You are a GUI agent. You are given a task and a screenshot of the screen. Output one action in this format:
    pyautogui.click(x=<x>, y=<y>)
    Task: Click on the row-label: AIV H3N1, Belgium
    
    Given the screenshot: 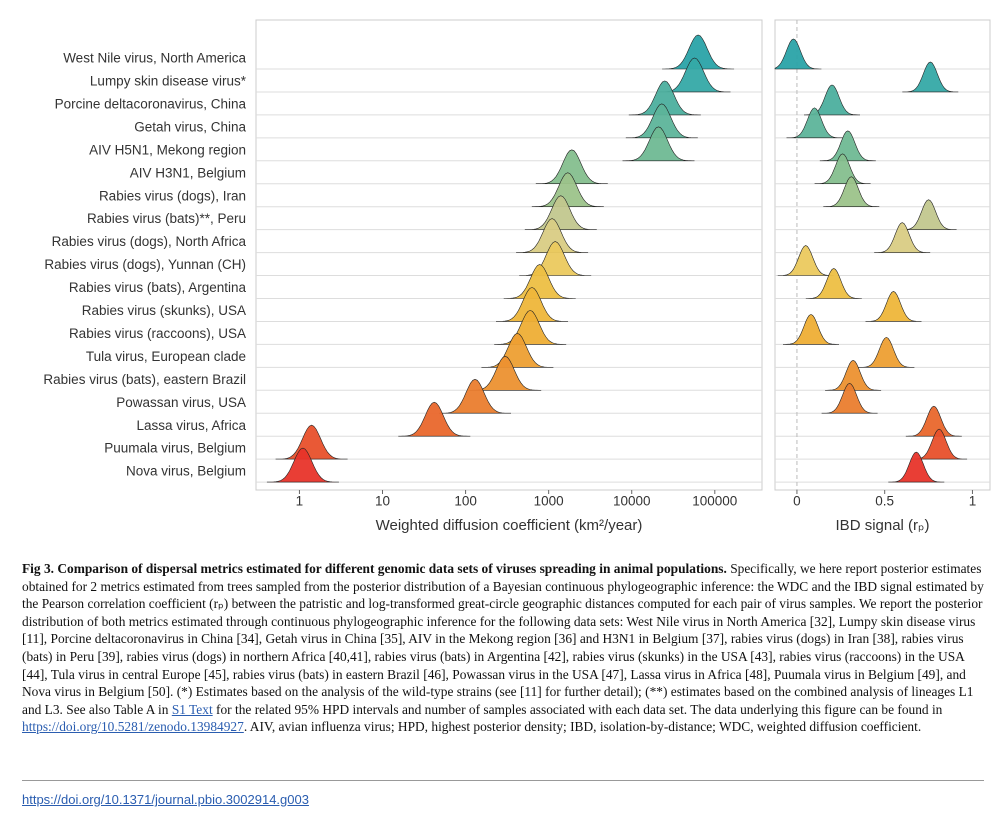 What is the action you would take?
    pyautogui.click(x=188, y=172)
    